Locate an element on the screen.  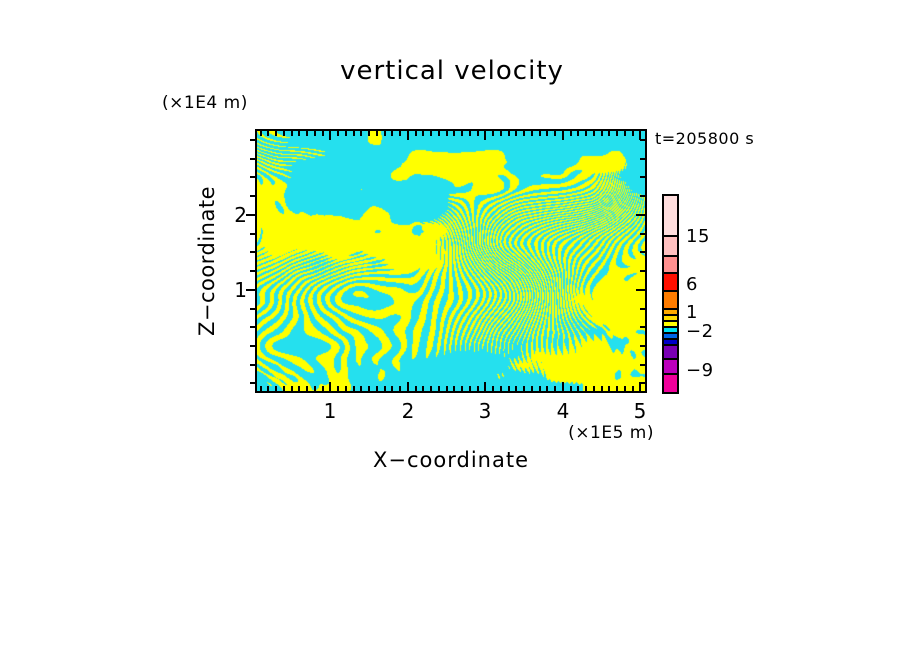
y-tick-label: 1 is located at coordinates (240, 290).